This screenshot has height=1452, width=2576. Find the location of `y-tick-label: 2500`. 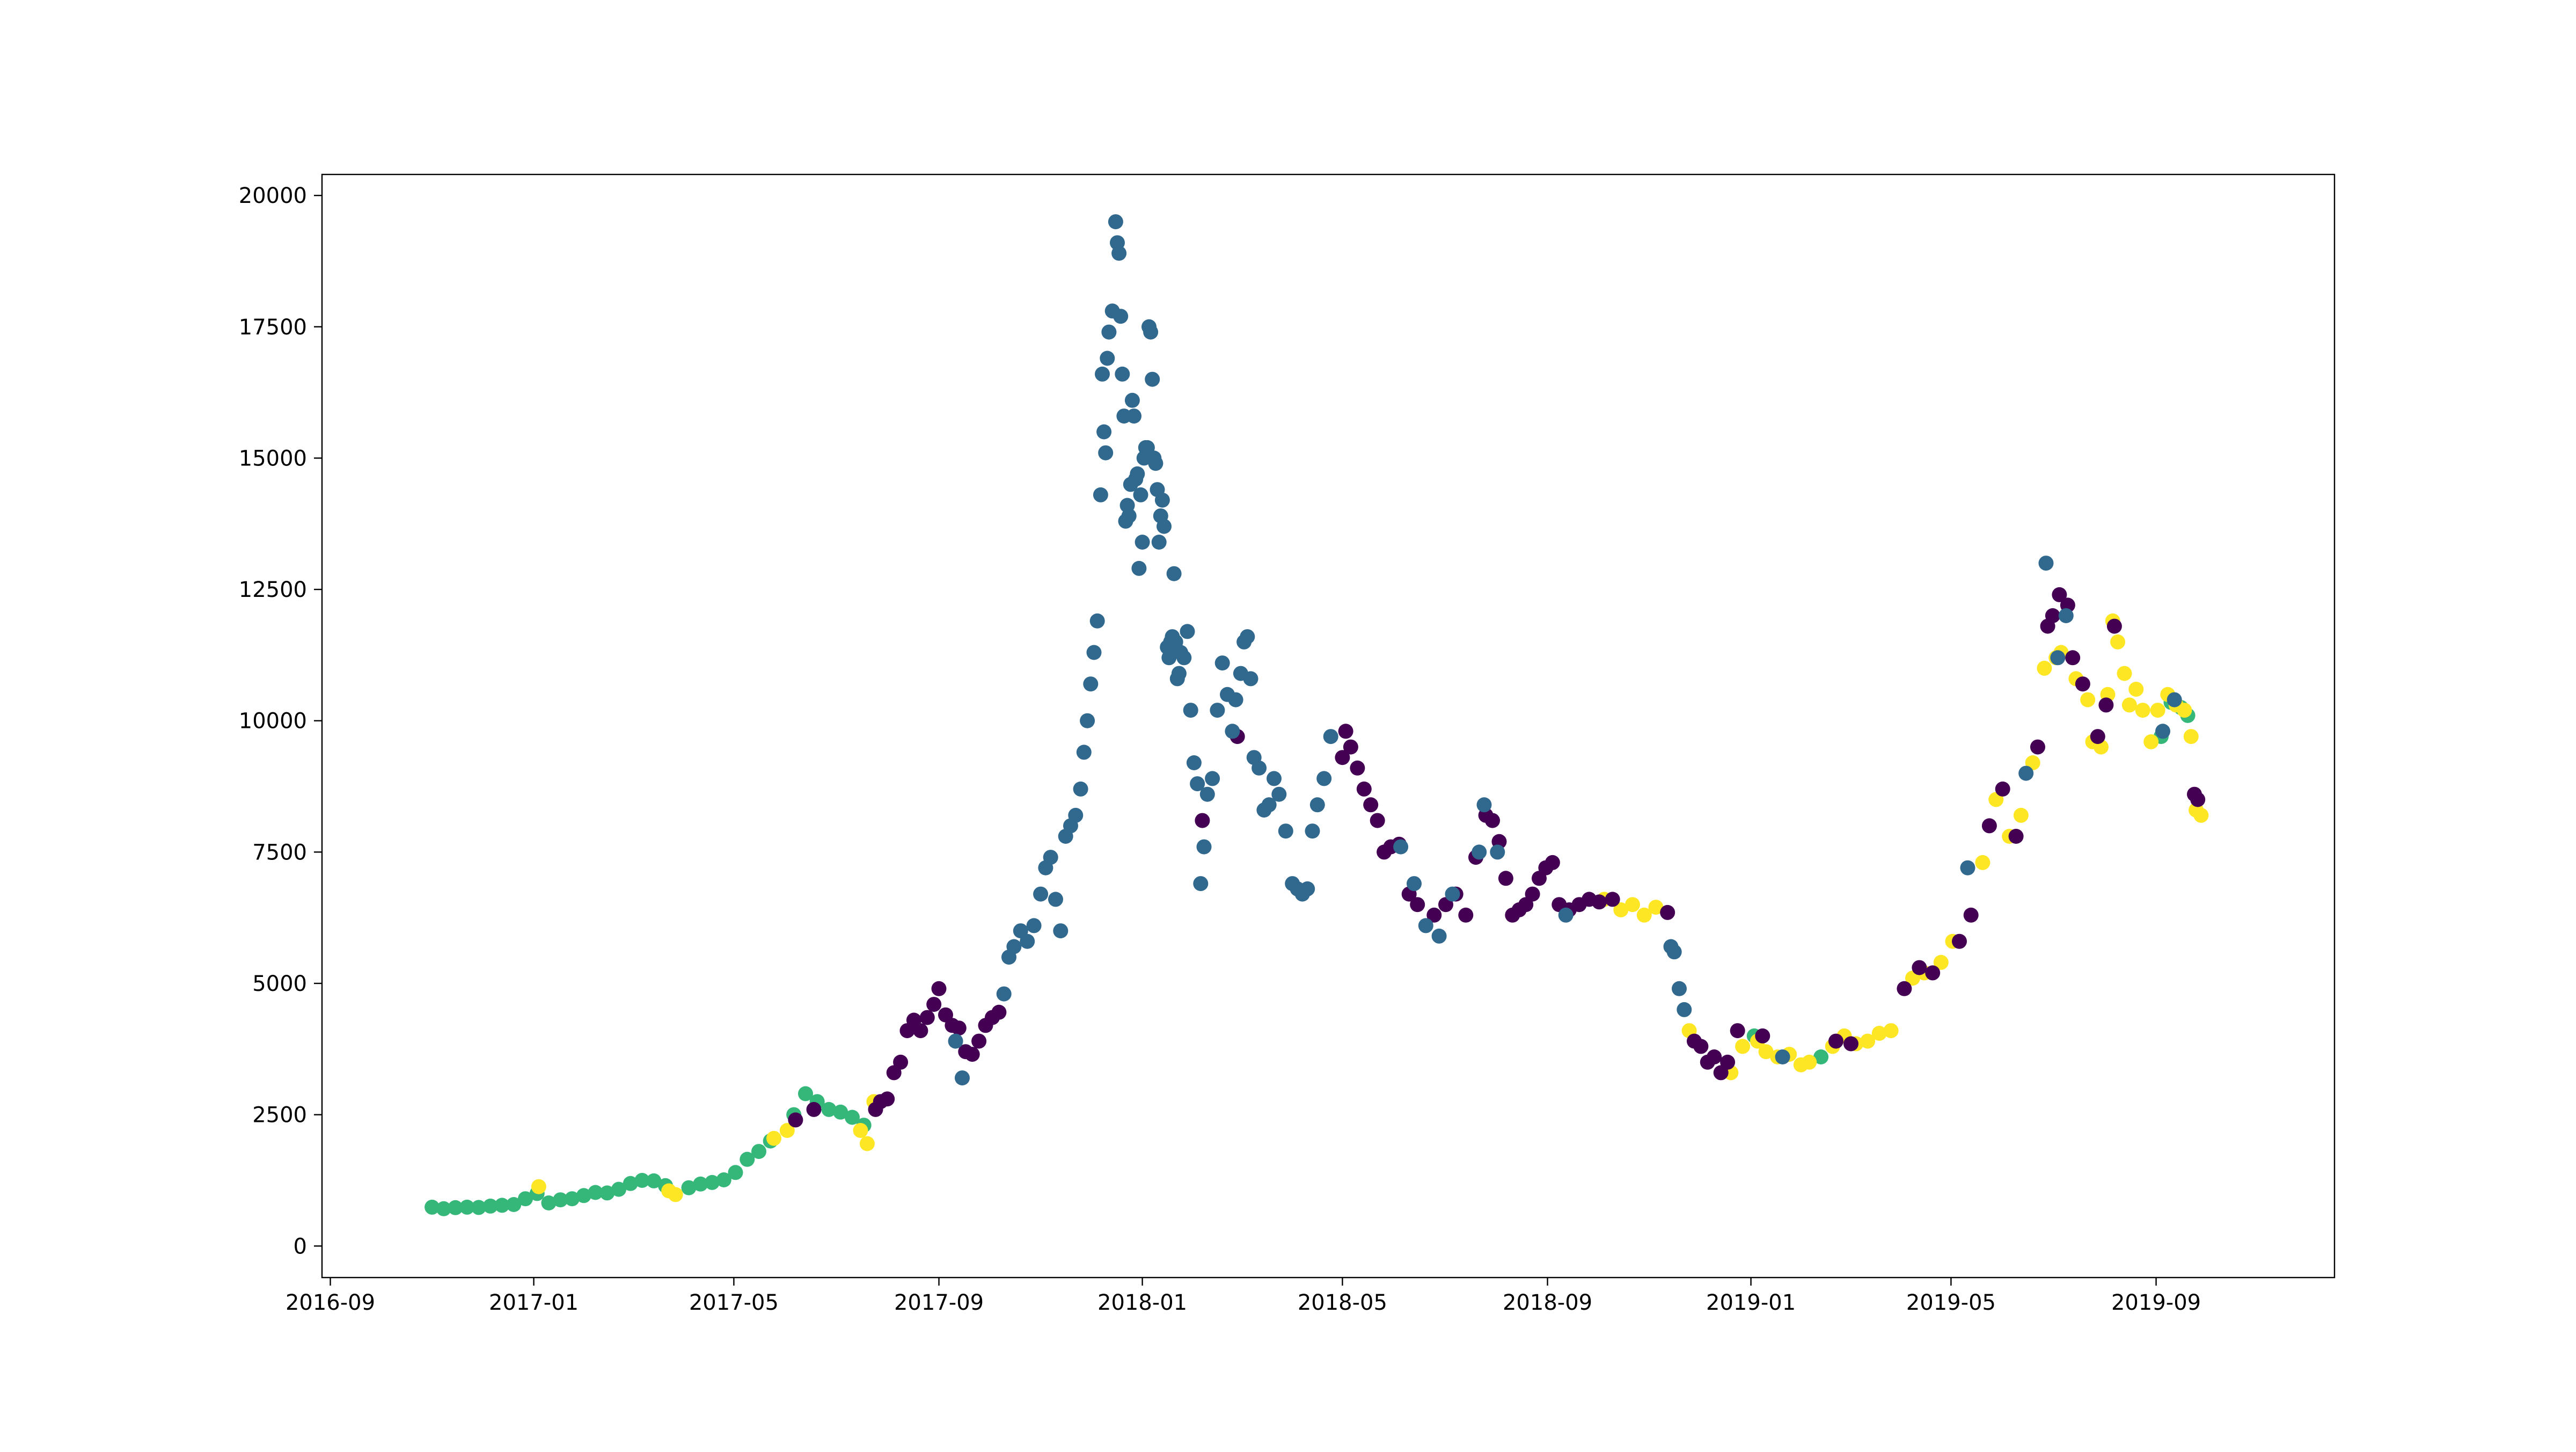

y-tick-label: 2500 is located at coordinates (279, 1115).